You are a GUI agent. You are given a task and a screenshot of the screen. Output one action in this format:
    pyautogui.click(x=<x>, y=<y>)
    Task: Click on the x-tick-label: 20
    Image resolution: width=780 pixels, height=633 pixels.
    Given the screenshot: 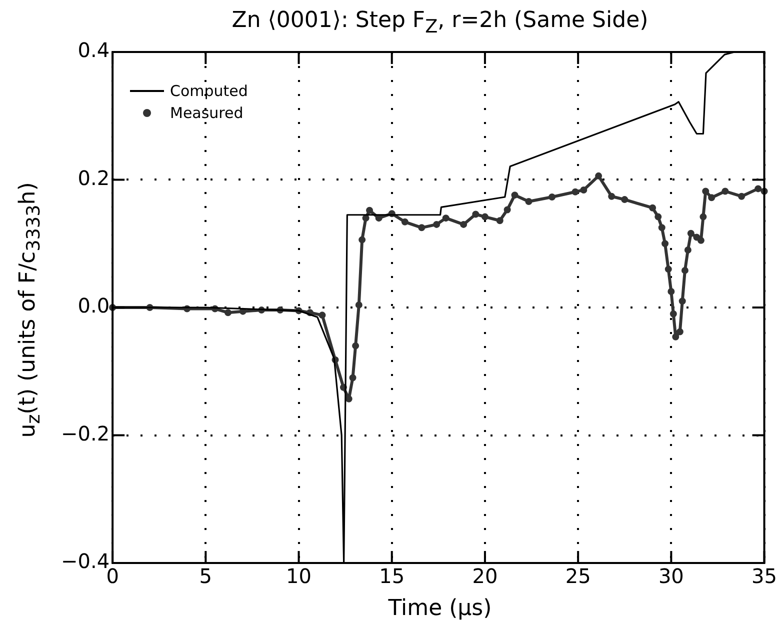 What is the action you would take?
    pyautogui.click(x=485, y=576)
    